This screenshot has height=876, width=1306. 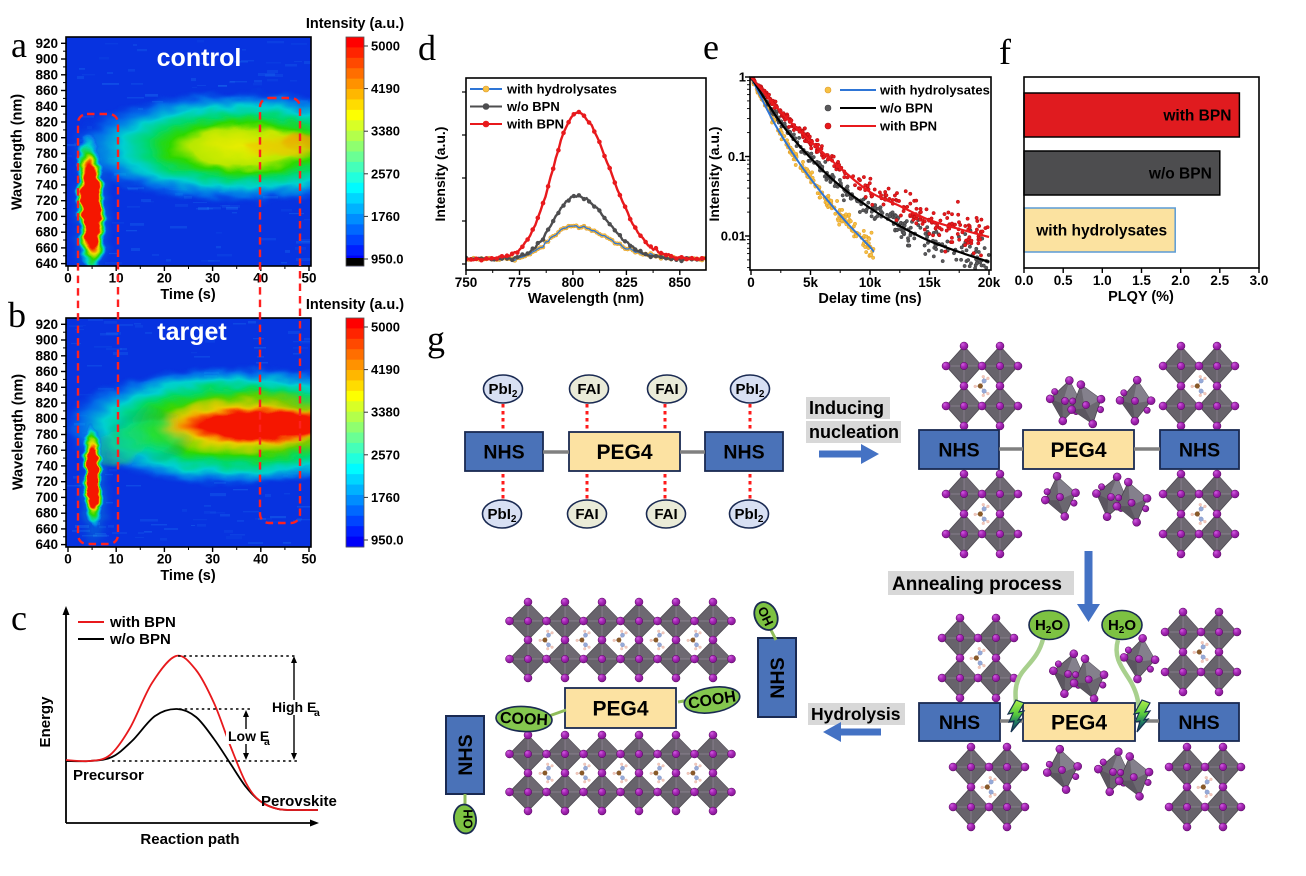 I want to click on svg-text: Delay time (ns), so click(x=869, y=299).